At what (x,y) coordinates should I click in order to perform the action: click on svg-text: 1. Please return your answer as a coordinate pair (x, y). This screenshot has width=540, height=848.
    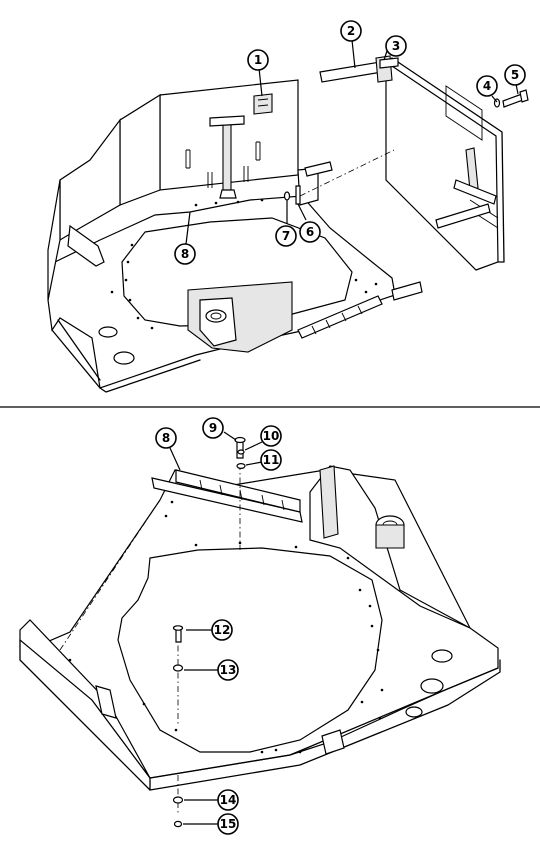
    Looking at the image, I should click on (258, 60).